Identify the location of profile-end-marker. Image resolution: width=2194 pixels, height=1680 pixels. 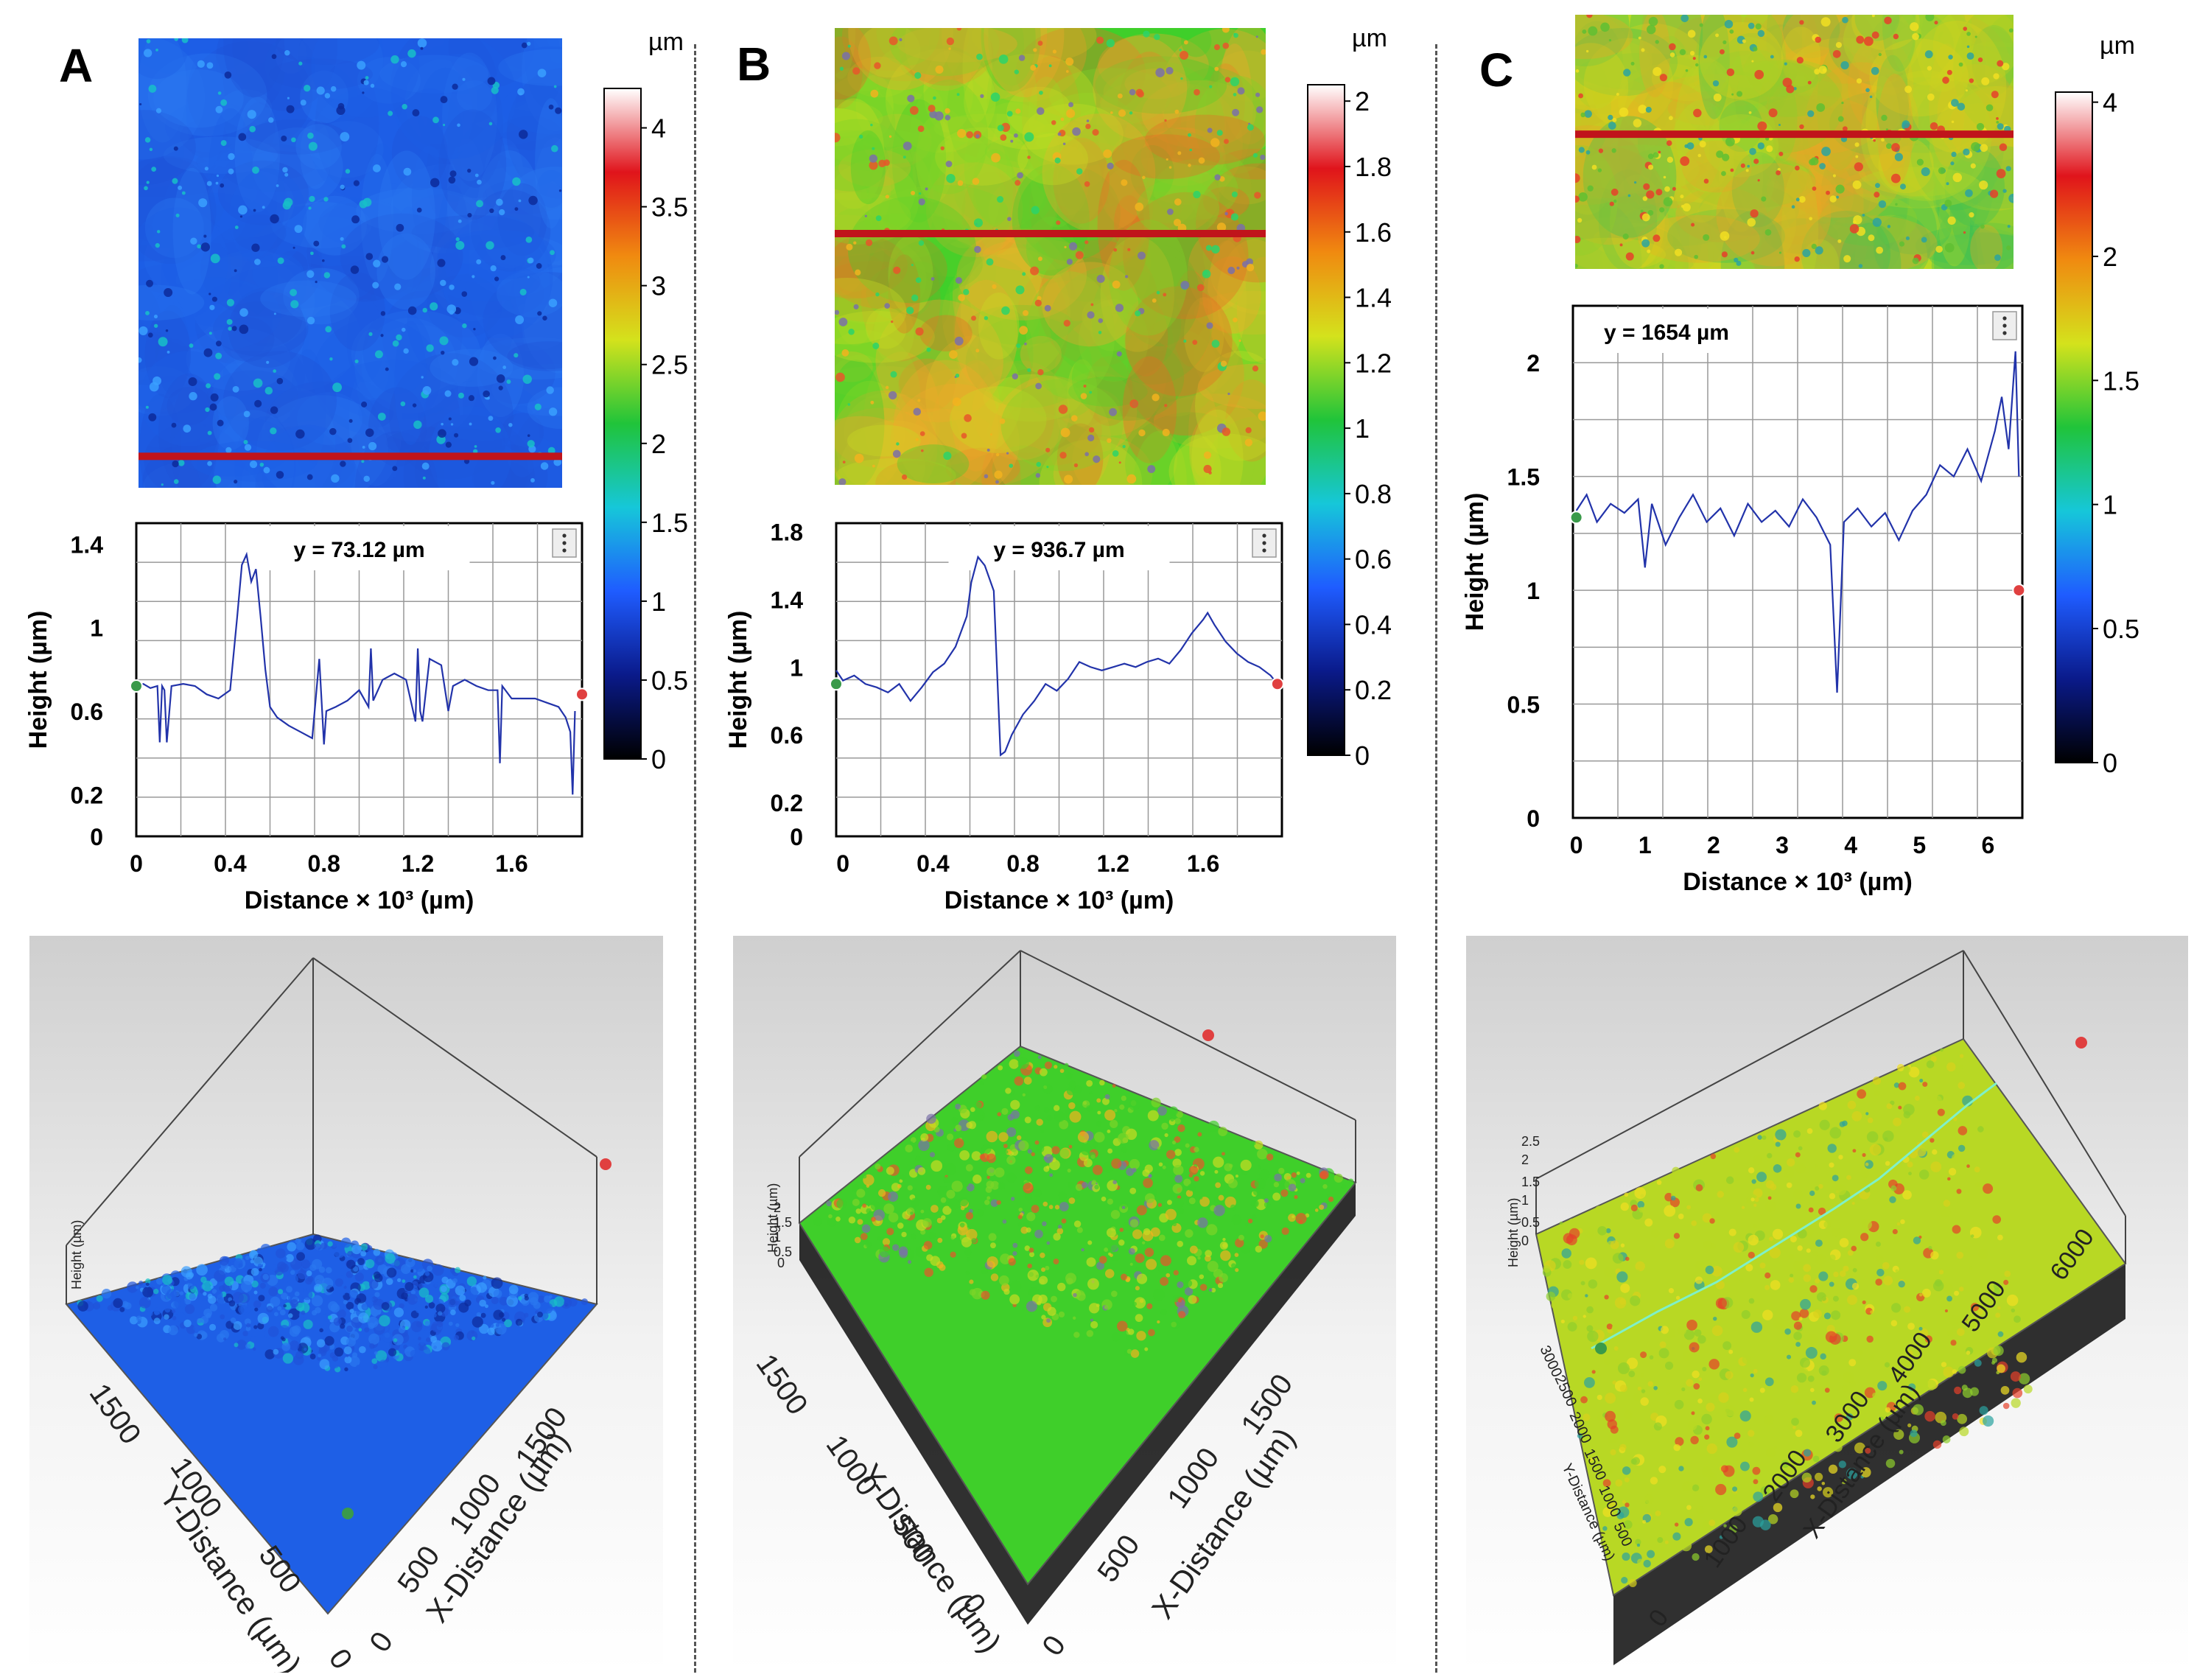
(1277, 684).